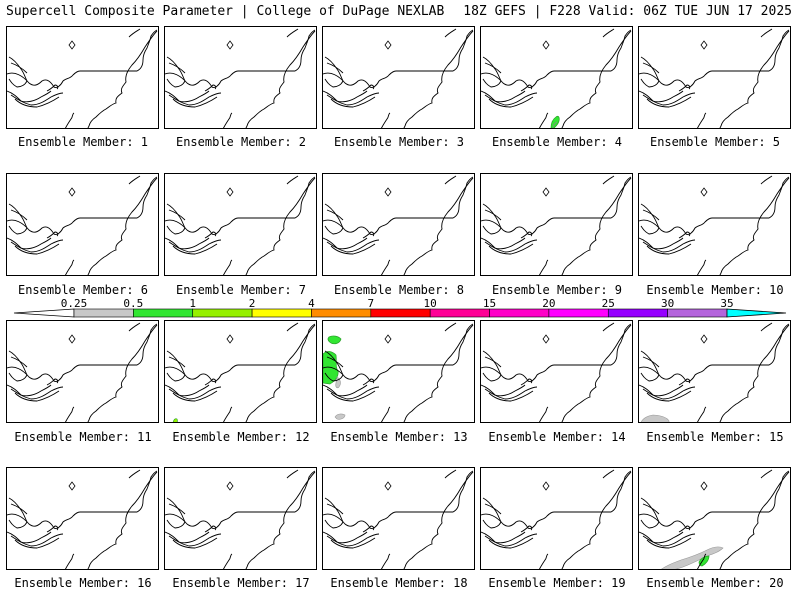 The height and width of the screenshot is (600, 800). I want to click on colorbar-tick-label: 0.5, so click(133, 303).